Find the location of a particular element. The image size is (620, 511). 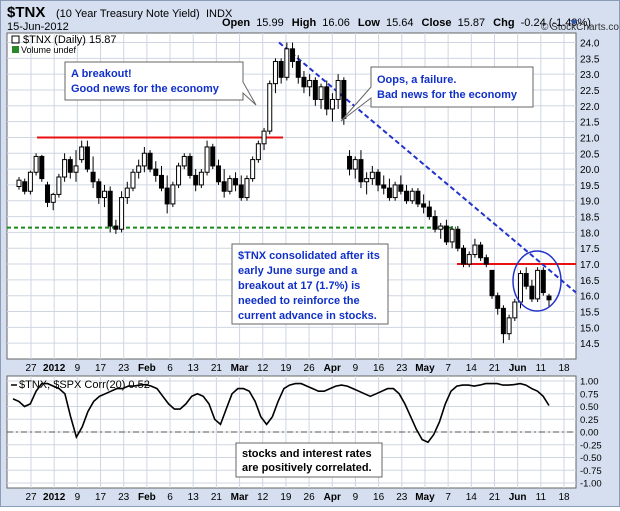

symbol-name: (10 Year Treasury Note Yield) is located at coordinates (128, 14).